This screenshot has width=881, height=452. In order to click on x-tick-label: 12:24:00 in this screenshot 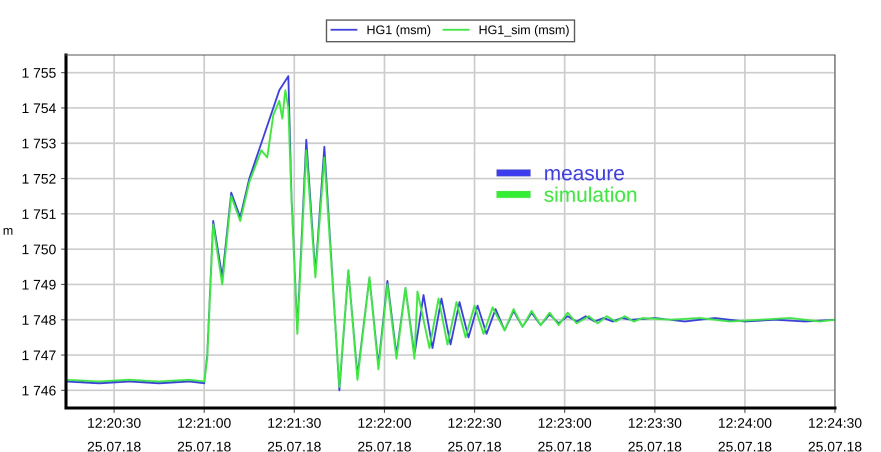, I will do `click(745, 423)`.